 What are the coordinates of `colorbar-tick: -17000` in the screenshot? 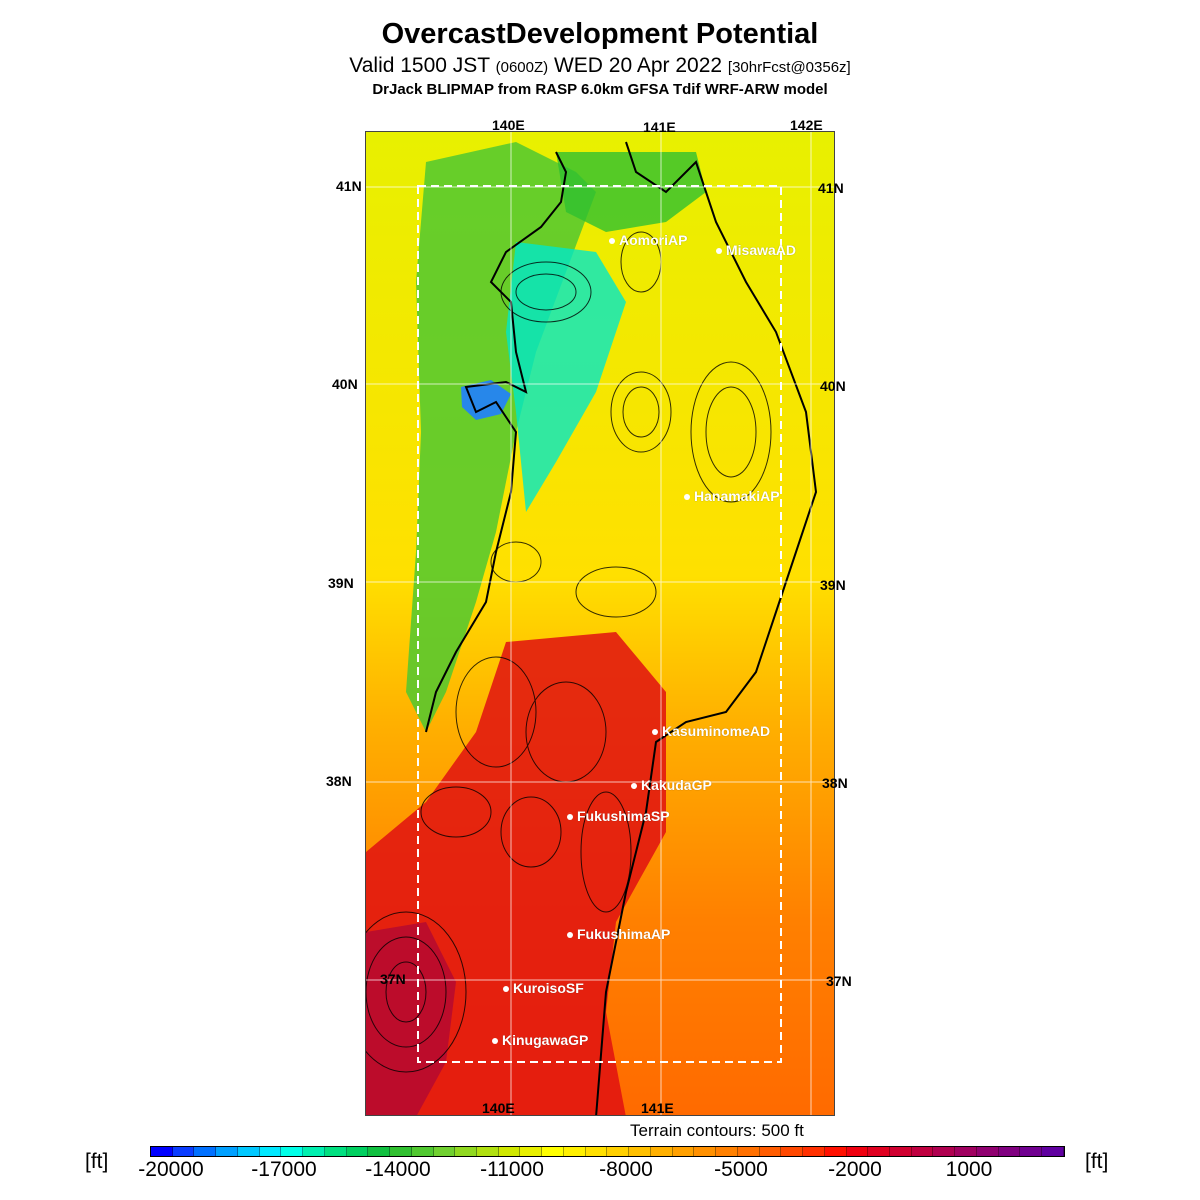 It's located at (284, 1169).